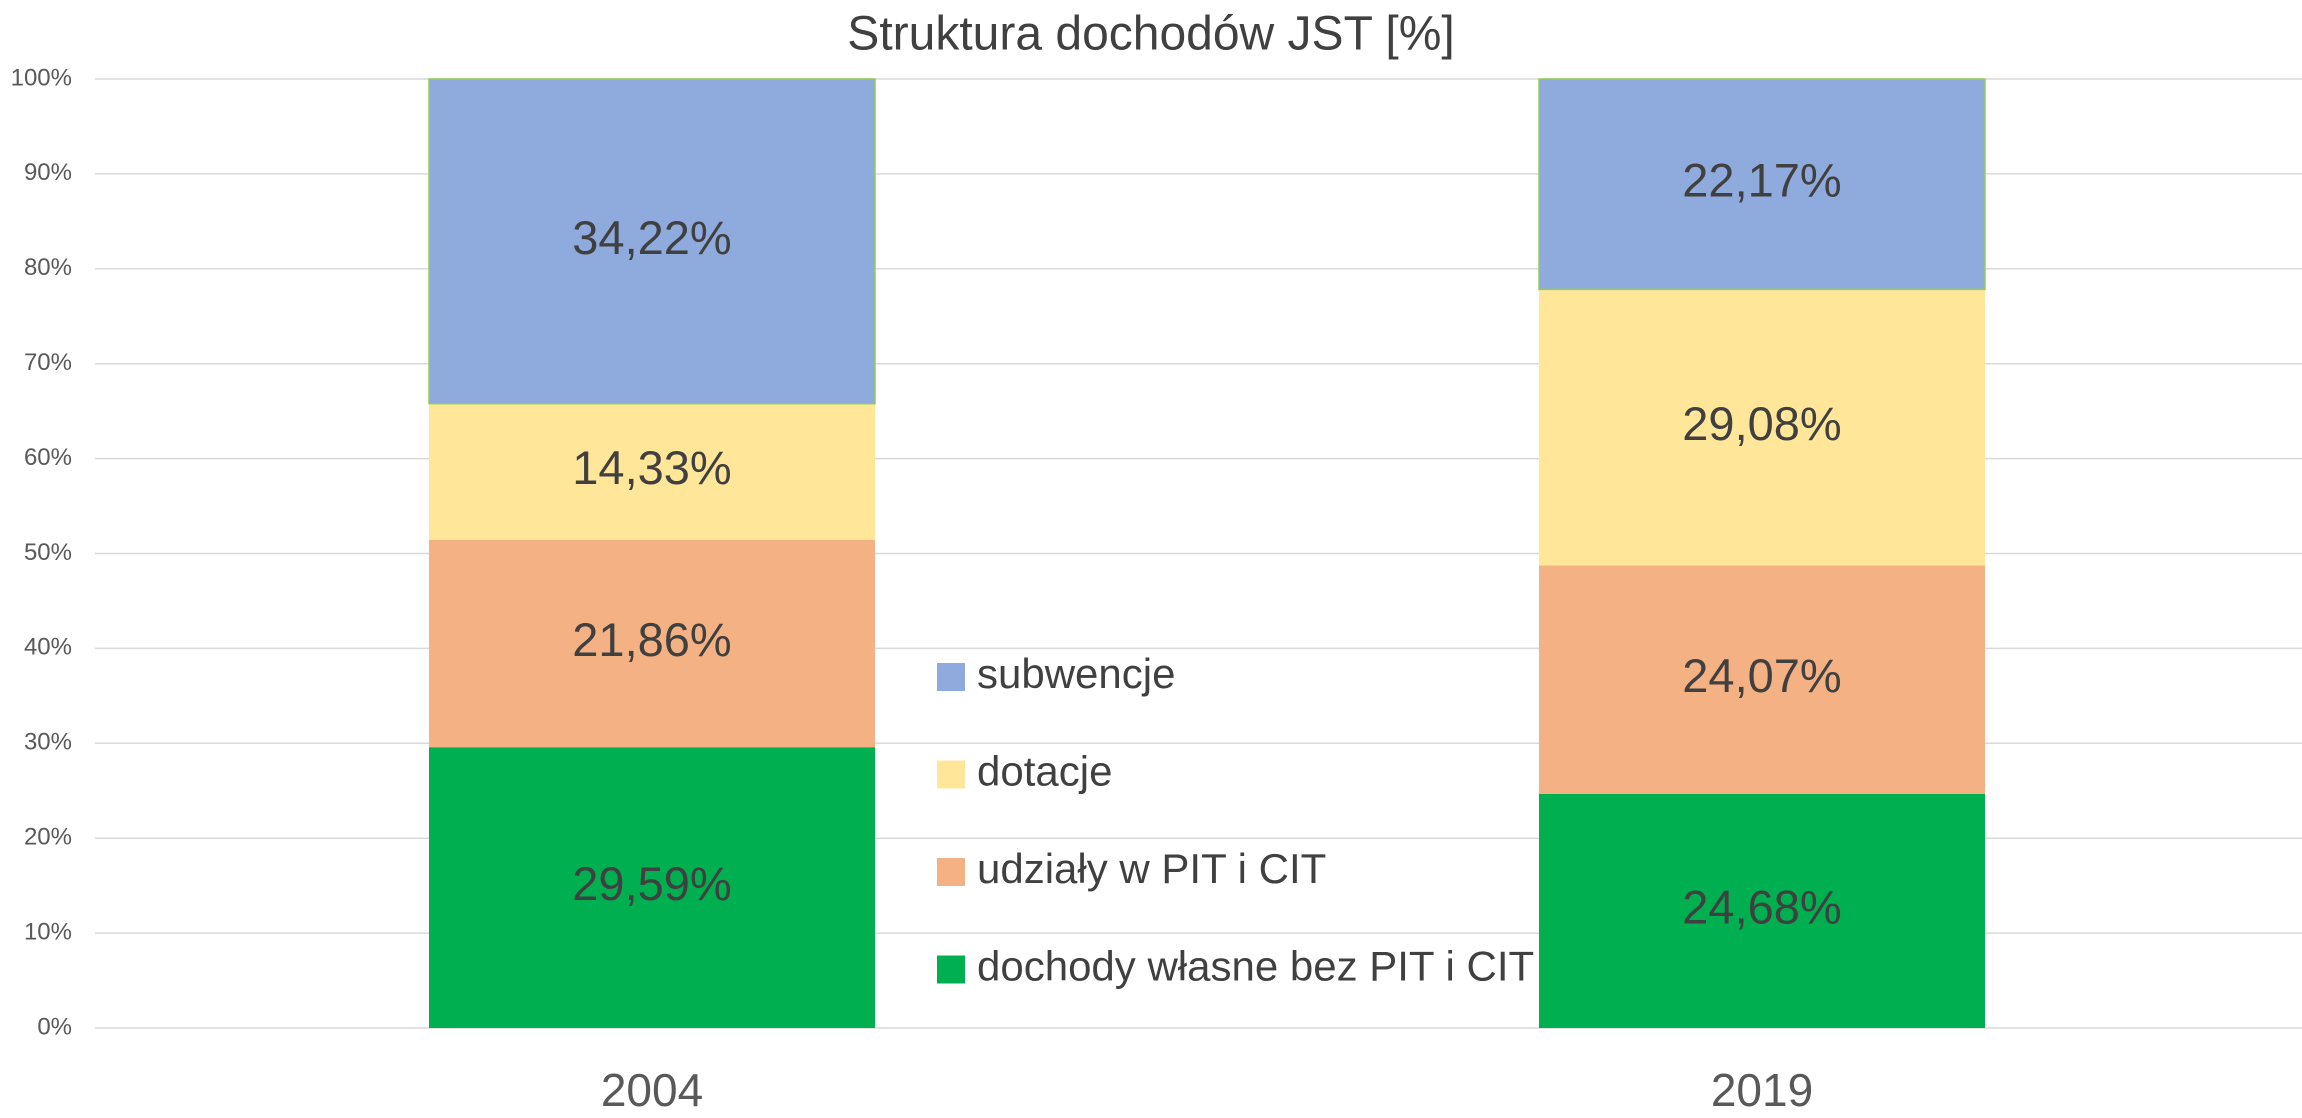 The width and height of the screenshot is (2302, 1118). What do you see at coordinates (1044, 771) in the screenshot?
I see `legend-label: dotacje` at bounding box center [1044, 771].